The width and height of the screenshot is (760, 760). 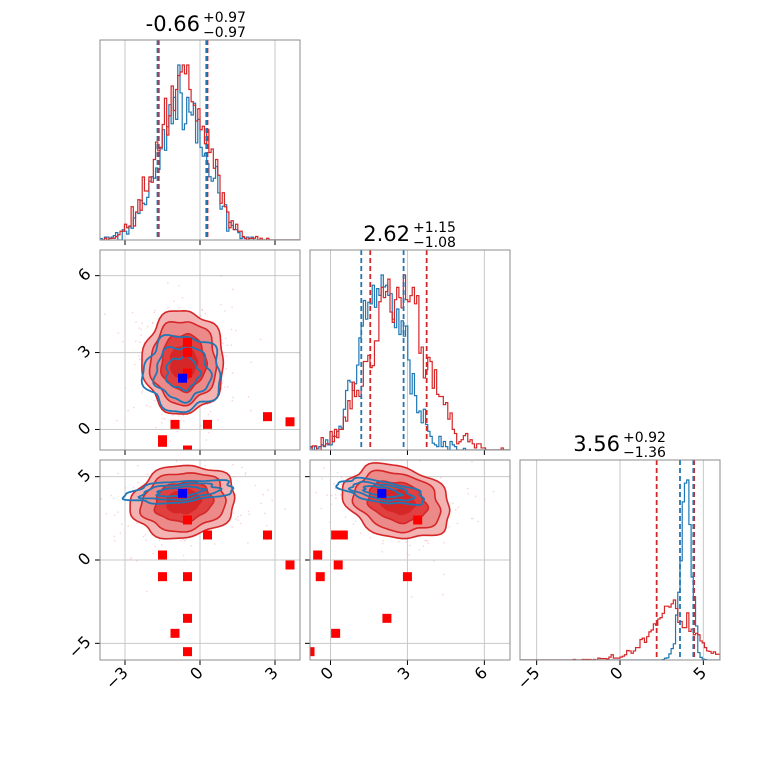 I want to click on contour-level-b, so click(x=181, y=374).